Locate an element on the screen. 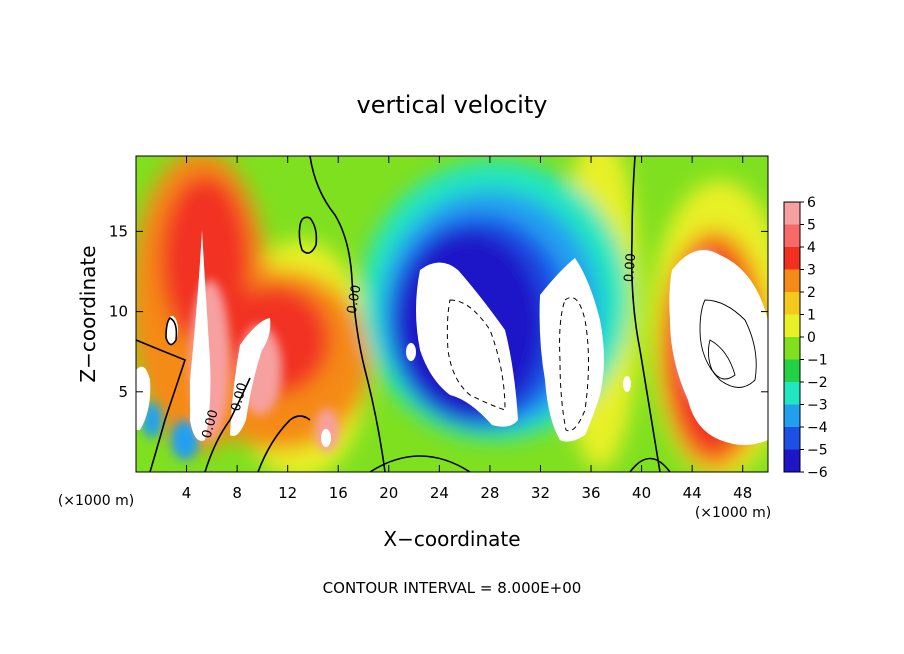 The width and height of the screenshot is (904, 654). contour-interval-note: CONTOUR INTERVAL = 8.000E+00 is located at coordinates (452, 588).